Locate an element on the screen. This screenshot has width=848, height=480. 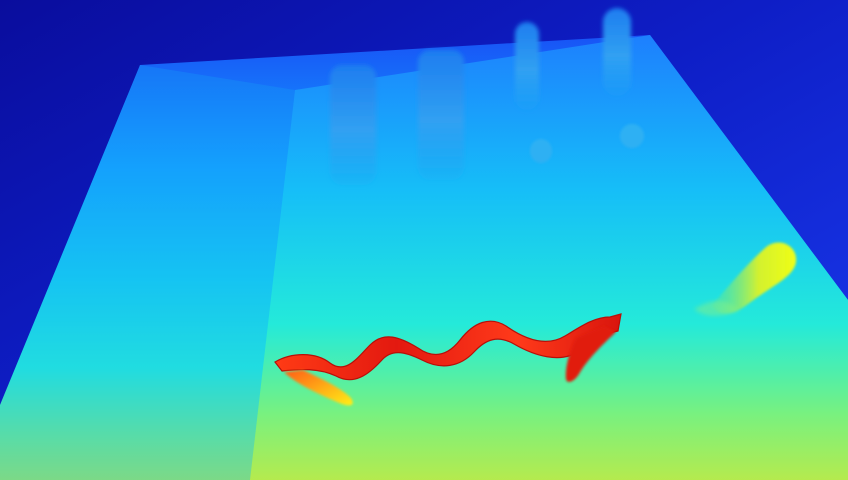
small-stubs-group is located at coordinates (587, 143).